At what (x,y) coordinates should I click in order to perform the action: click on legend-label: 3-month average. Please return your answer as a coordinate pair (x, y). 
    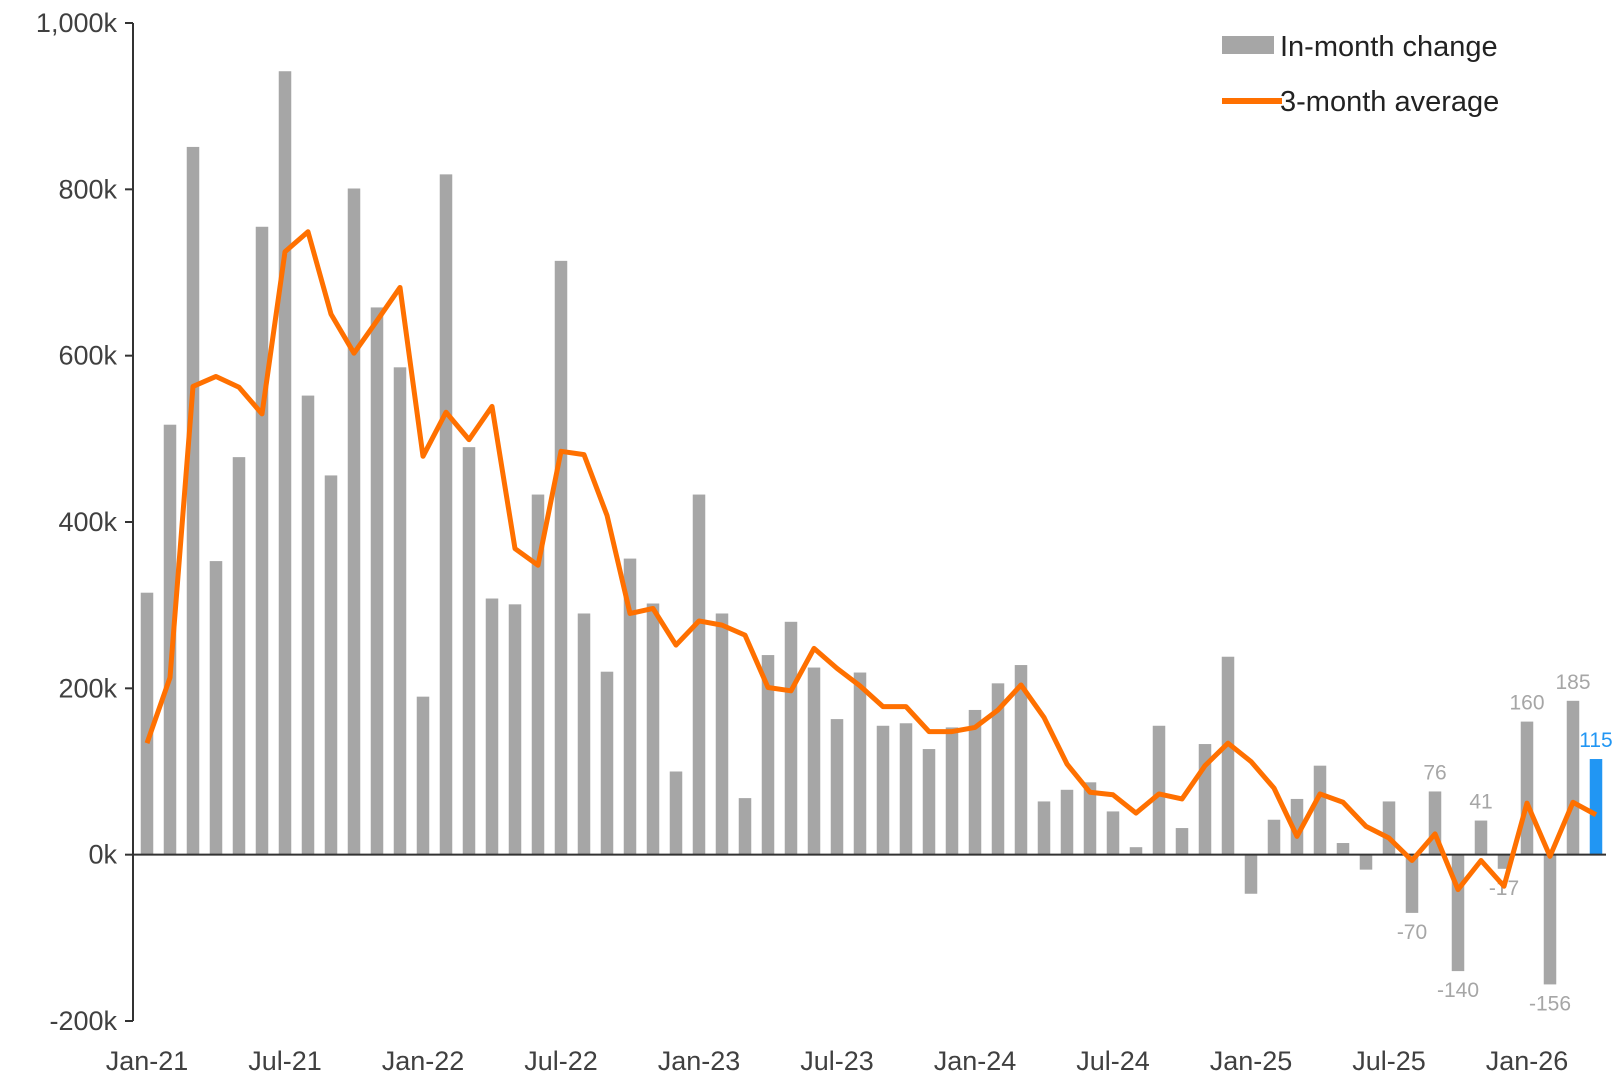
    Looking at the image, I should click on (1389, 102).